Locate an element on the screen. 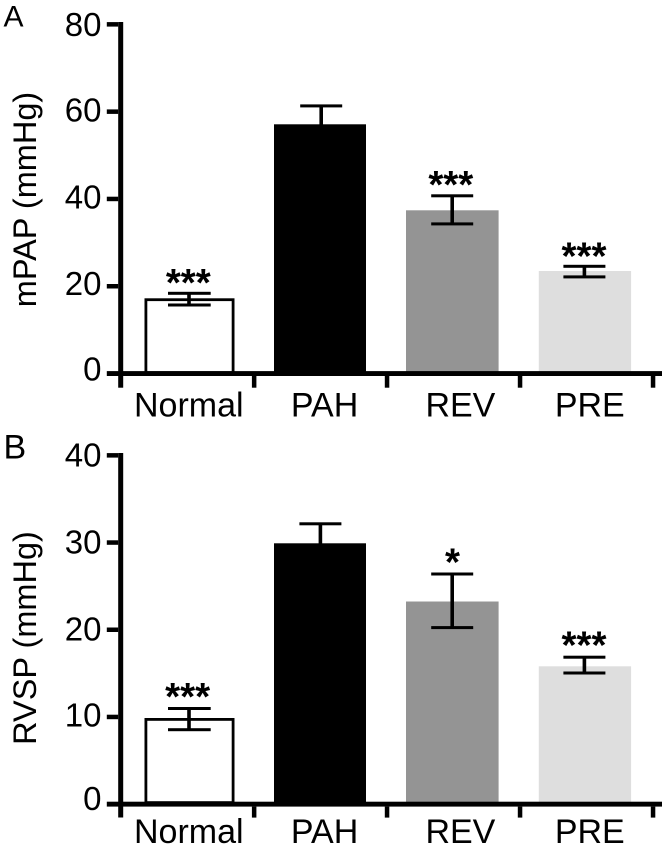 The width and height of the screenshot is (666, 847). svg-text: mPAP (mmHg) is located at coordinates (25, 199).